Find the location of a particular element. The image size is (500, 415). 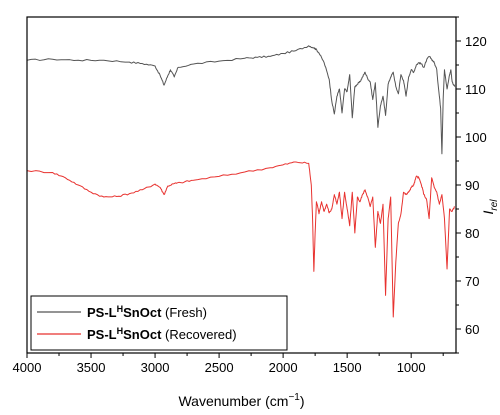

x-axis-ticks: 4000 3500 3000 2500 2000 1500 1000 is located at coordinates (228, 364).